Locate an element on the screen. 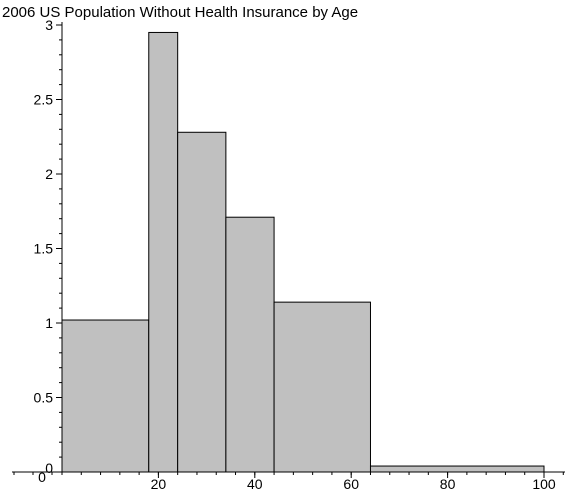  x-tick-label: 20 is located at coordinates (159, 484).